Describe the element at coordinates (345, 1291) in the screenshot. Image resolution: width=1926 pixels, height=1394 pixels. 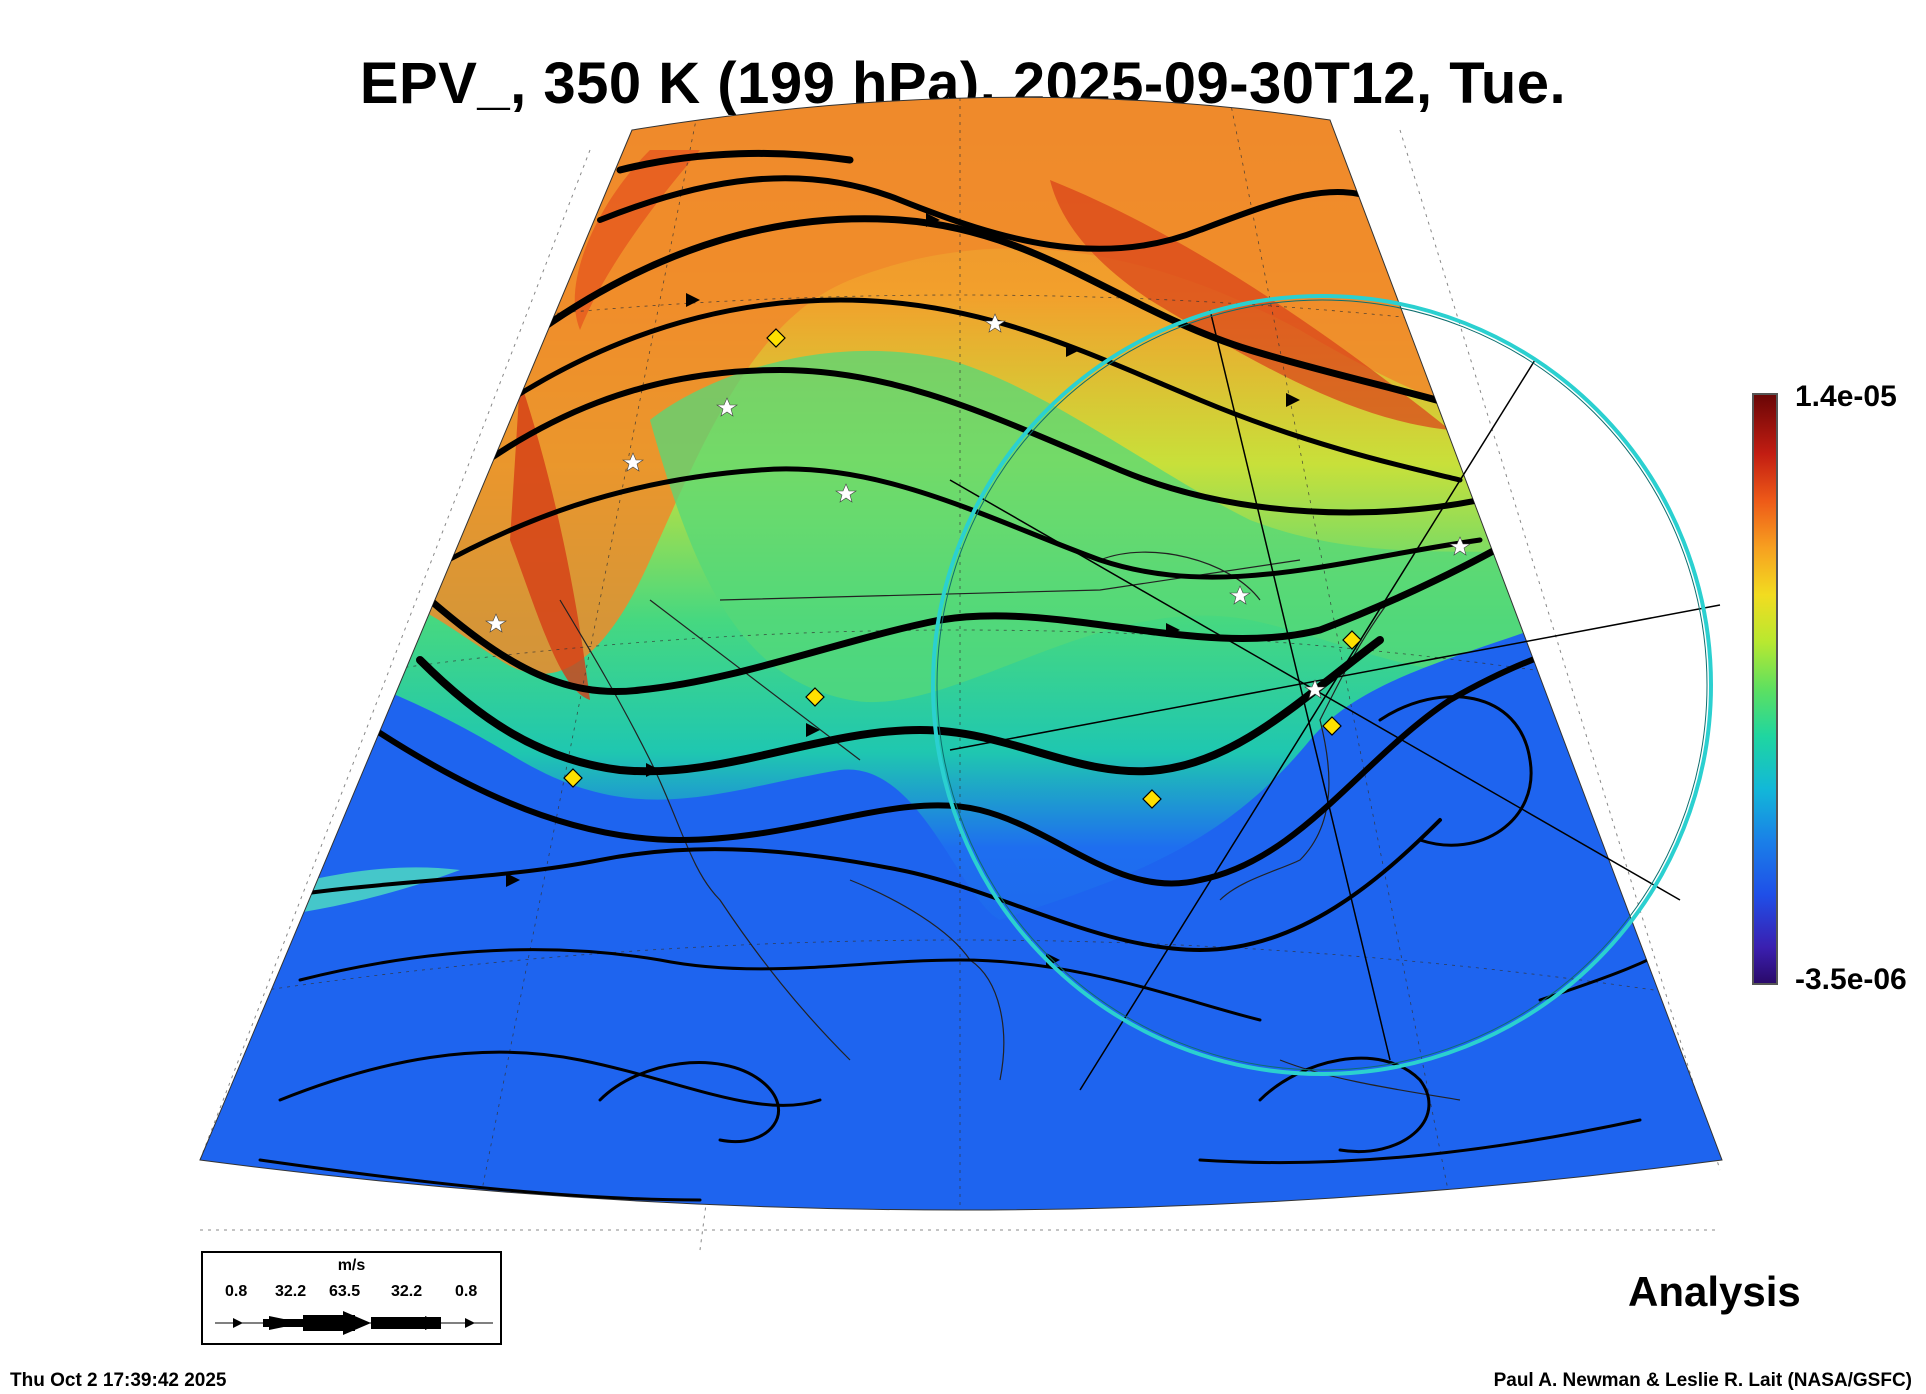
I see `legend-value: 63.5` at that location.